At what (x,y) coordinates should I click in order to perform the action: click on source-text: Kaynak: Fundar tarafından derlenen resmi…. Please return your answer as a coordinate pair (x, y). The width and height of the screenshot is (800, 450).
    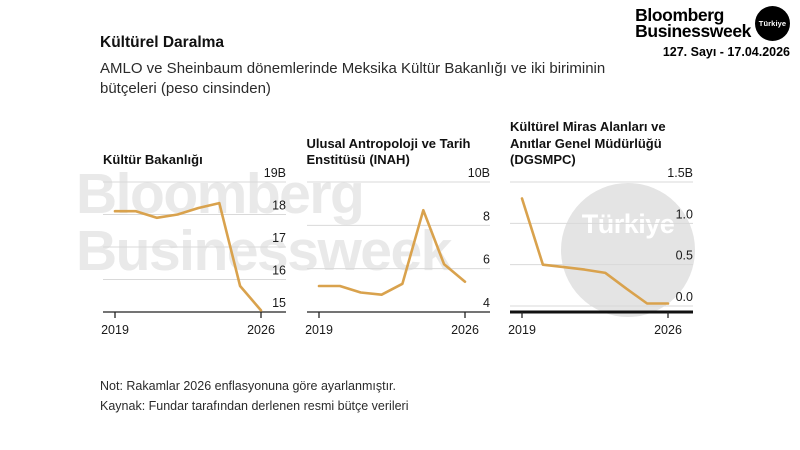
    Looking at the image, I should click on (254, 406).